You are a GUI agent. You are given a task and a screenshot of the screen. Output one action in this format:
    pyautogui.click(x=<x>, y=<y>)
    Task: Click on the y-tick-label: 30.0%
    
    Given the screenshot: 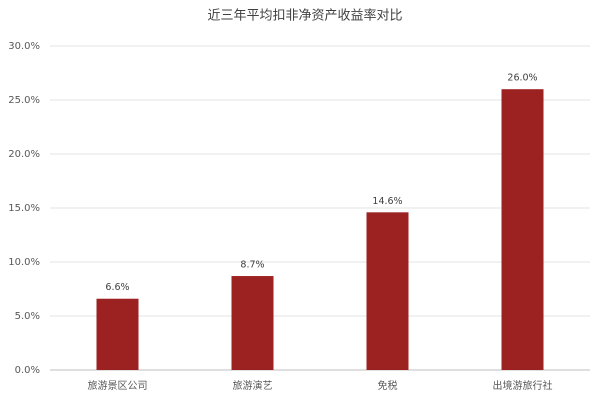 What is the action you would take?
    pyautogui.click(x=24, y=46)
    